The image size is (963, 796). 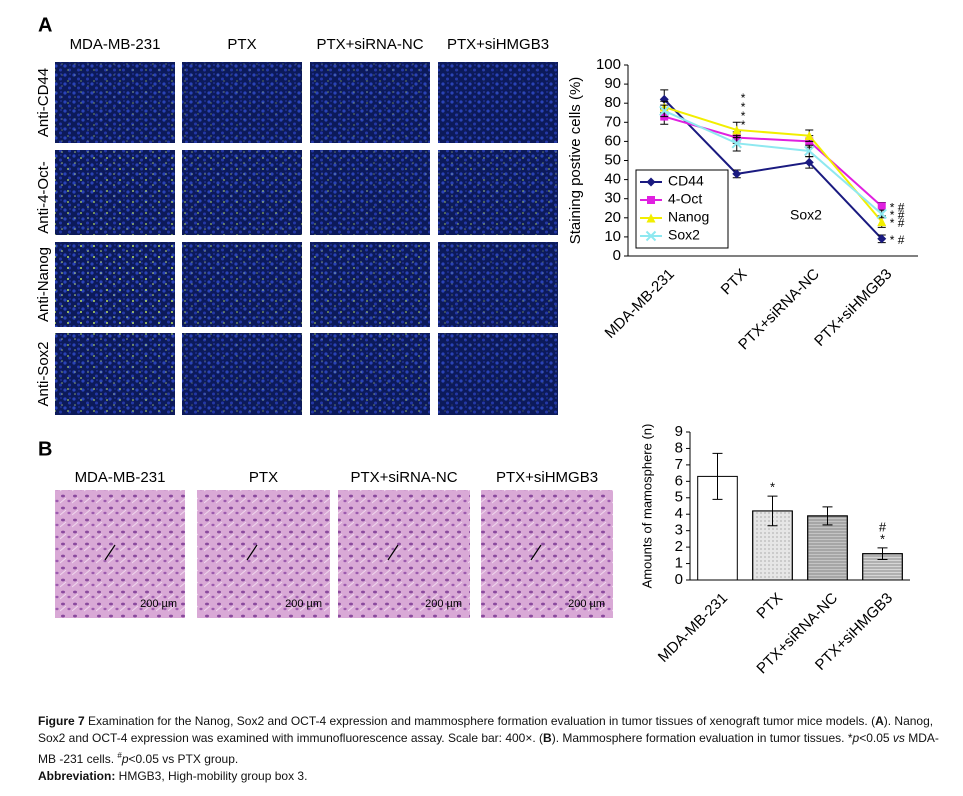 I want to click on error-bar, so click(x=827, y=516).